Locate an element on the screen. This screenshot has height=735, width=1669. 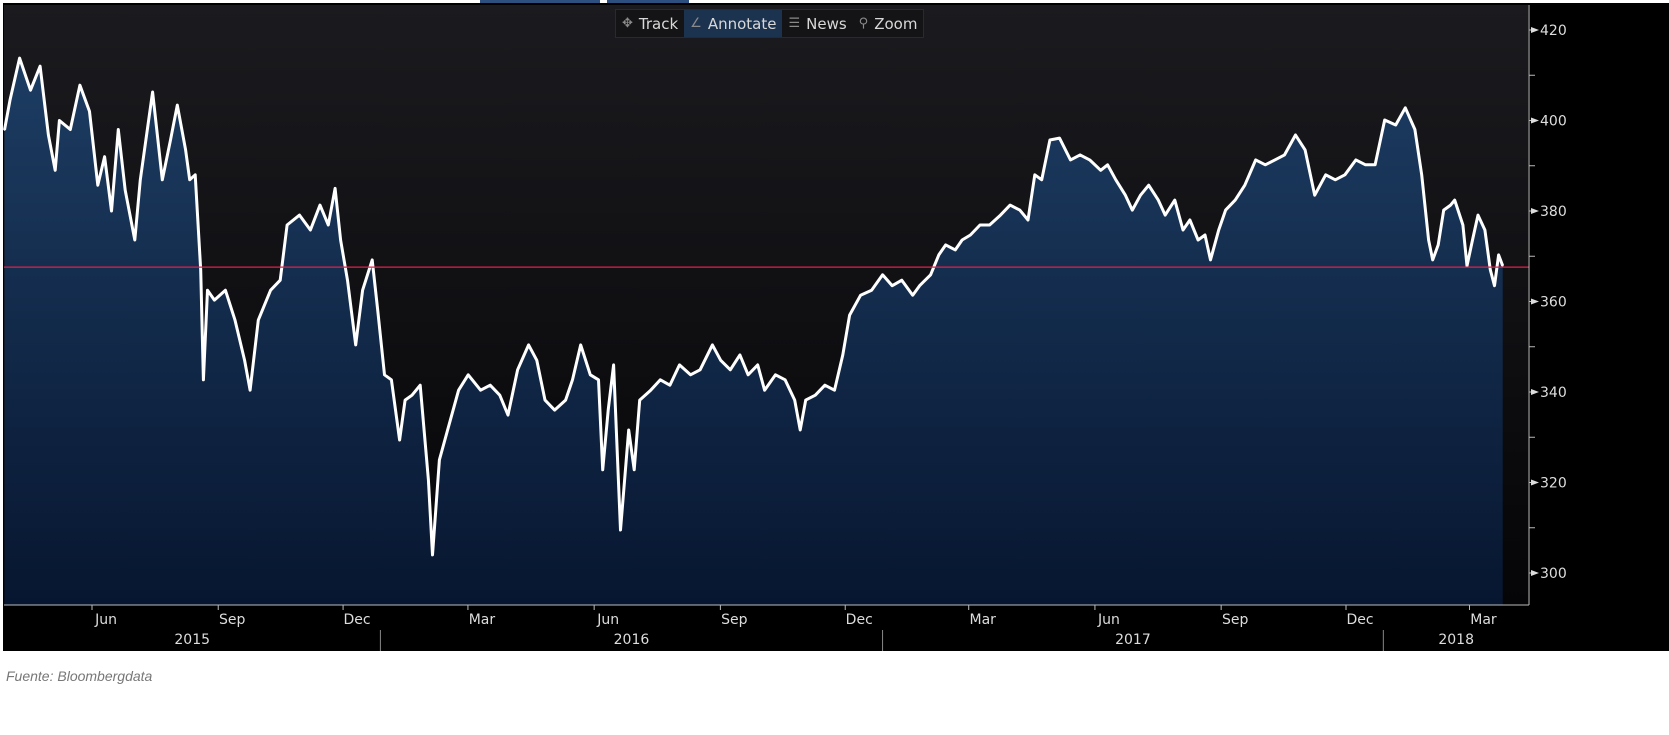
crosshair-icon: ✥ is located at coordinates (627, 23).